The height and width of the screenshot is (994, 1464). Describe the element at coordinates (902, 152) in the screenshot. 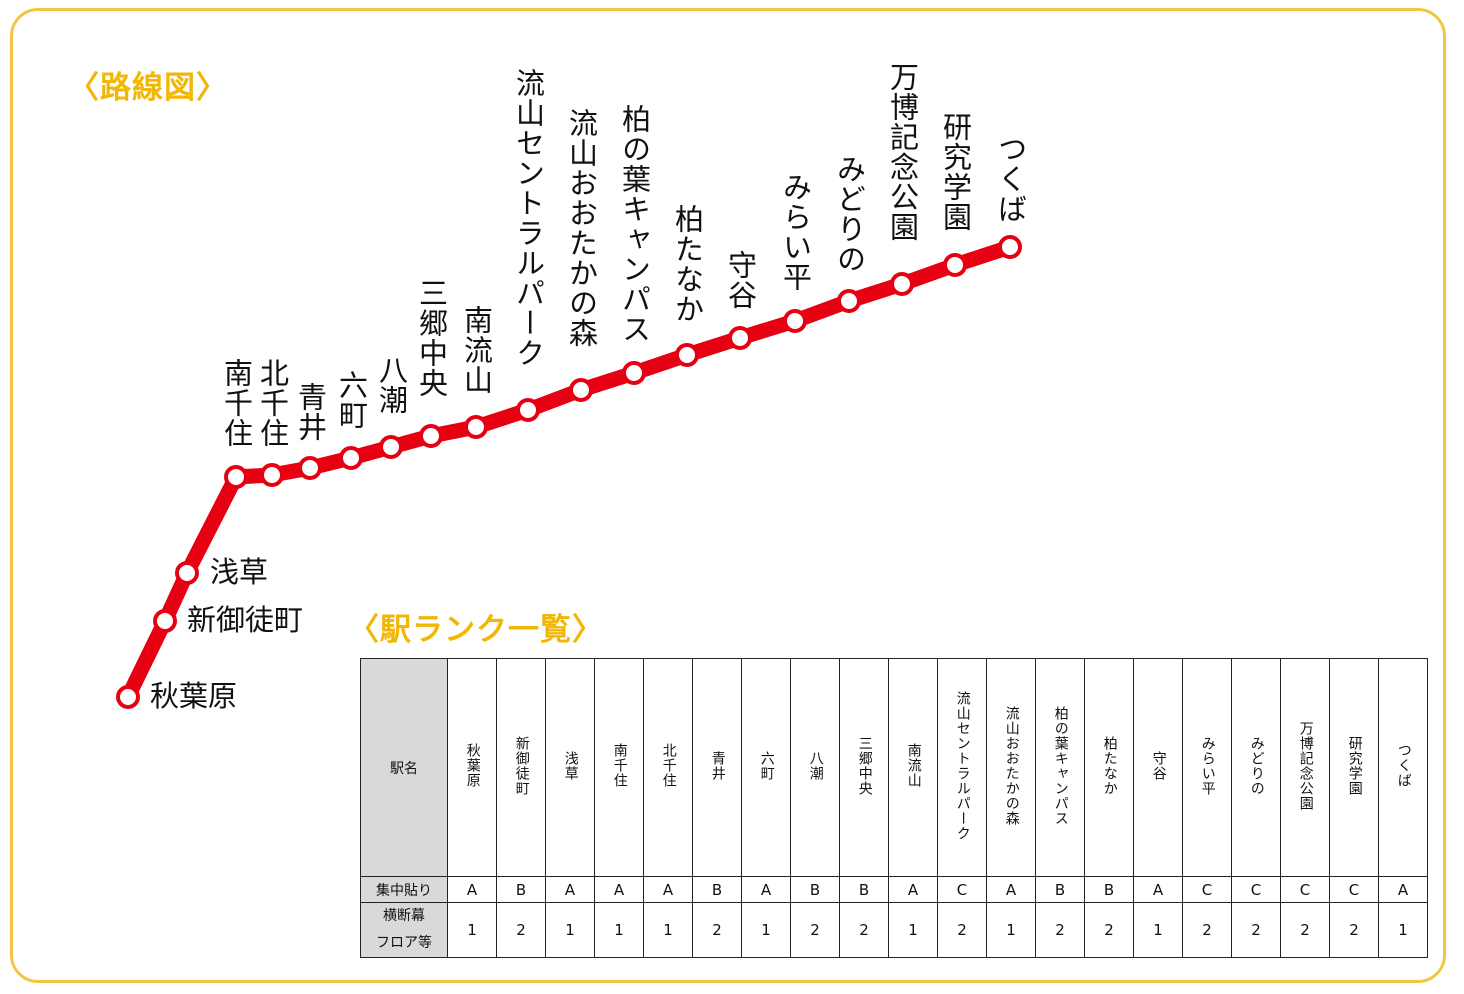

I see `station-label: 万博記念公園` at that location.